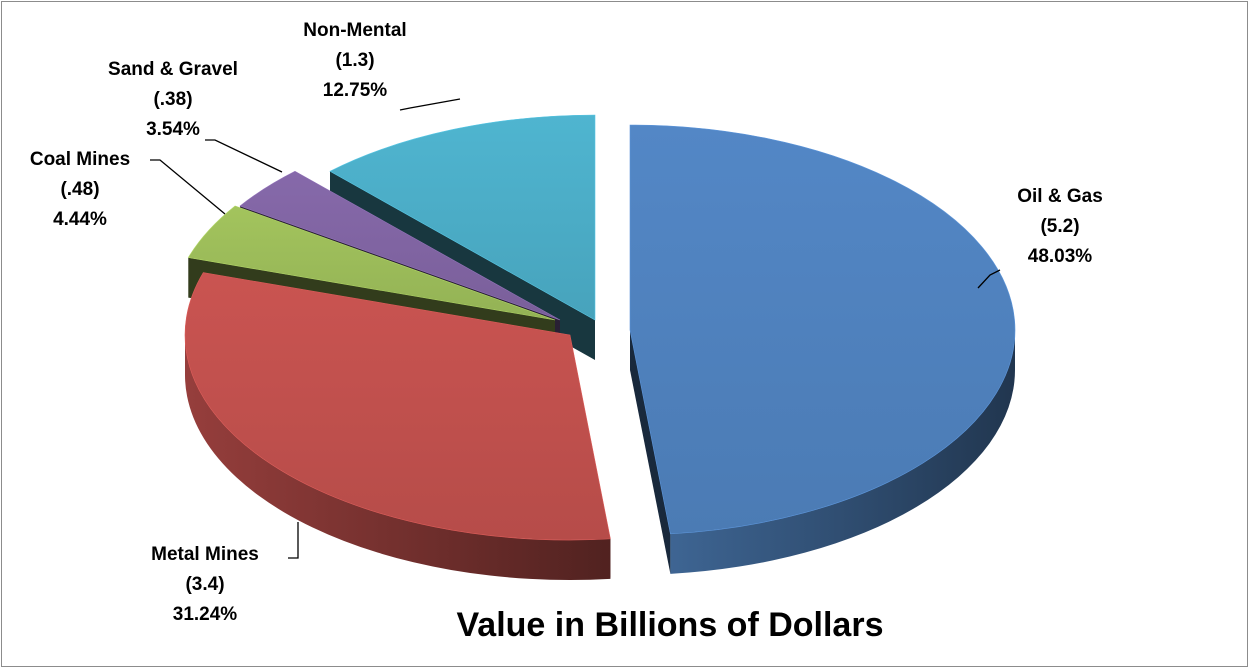 The width and height of the screenshot is (1251, 669). Describe the element at coordinates (650, 452) in the screenshot. I see `pie-slice-inner-face-oil-gas` at that location.